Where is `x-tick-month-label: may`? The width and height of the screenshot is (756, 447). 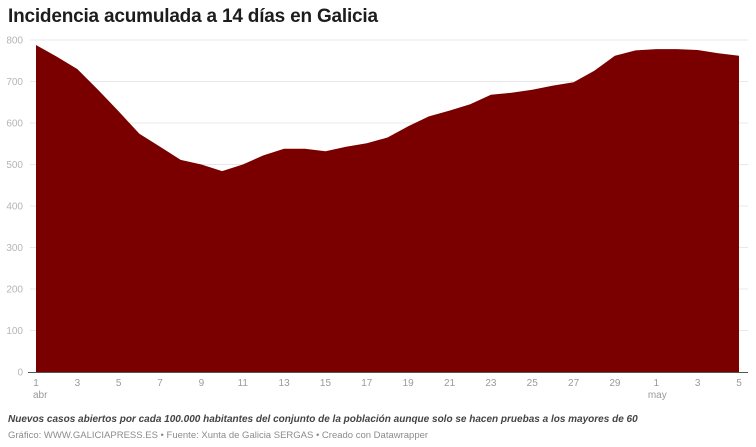 x-tick-month-label: may is located at coordinates (657, 395).